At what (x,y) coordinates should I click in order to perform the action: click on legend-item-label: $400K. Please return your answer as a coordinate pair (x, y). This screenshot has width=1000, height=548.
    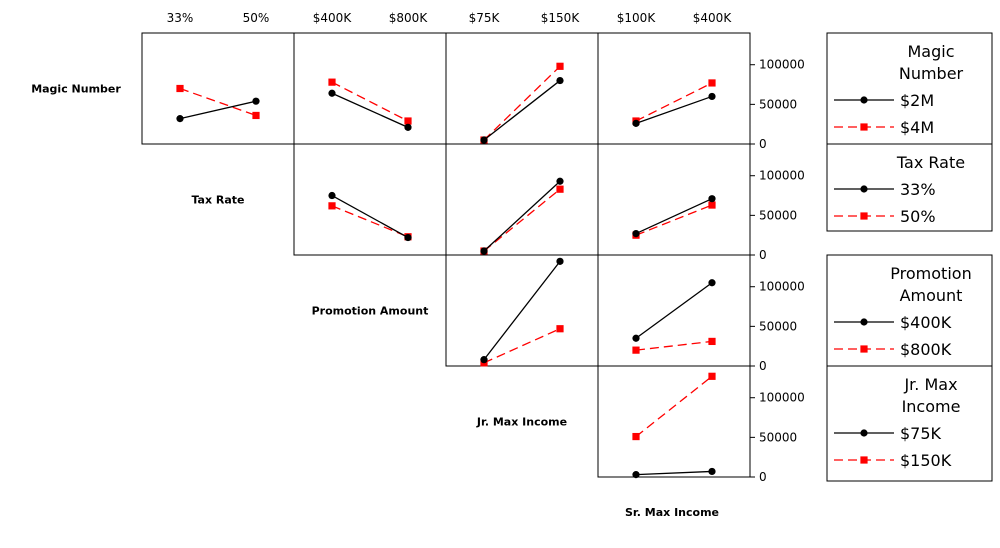
    Looking at the image, I should click on (926, 322).